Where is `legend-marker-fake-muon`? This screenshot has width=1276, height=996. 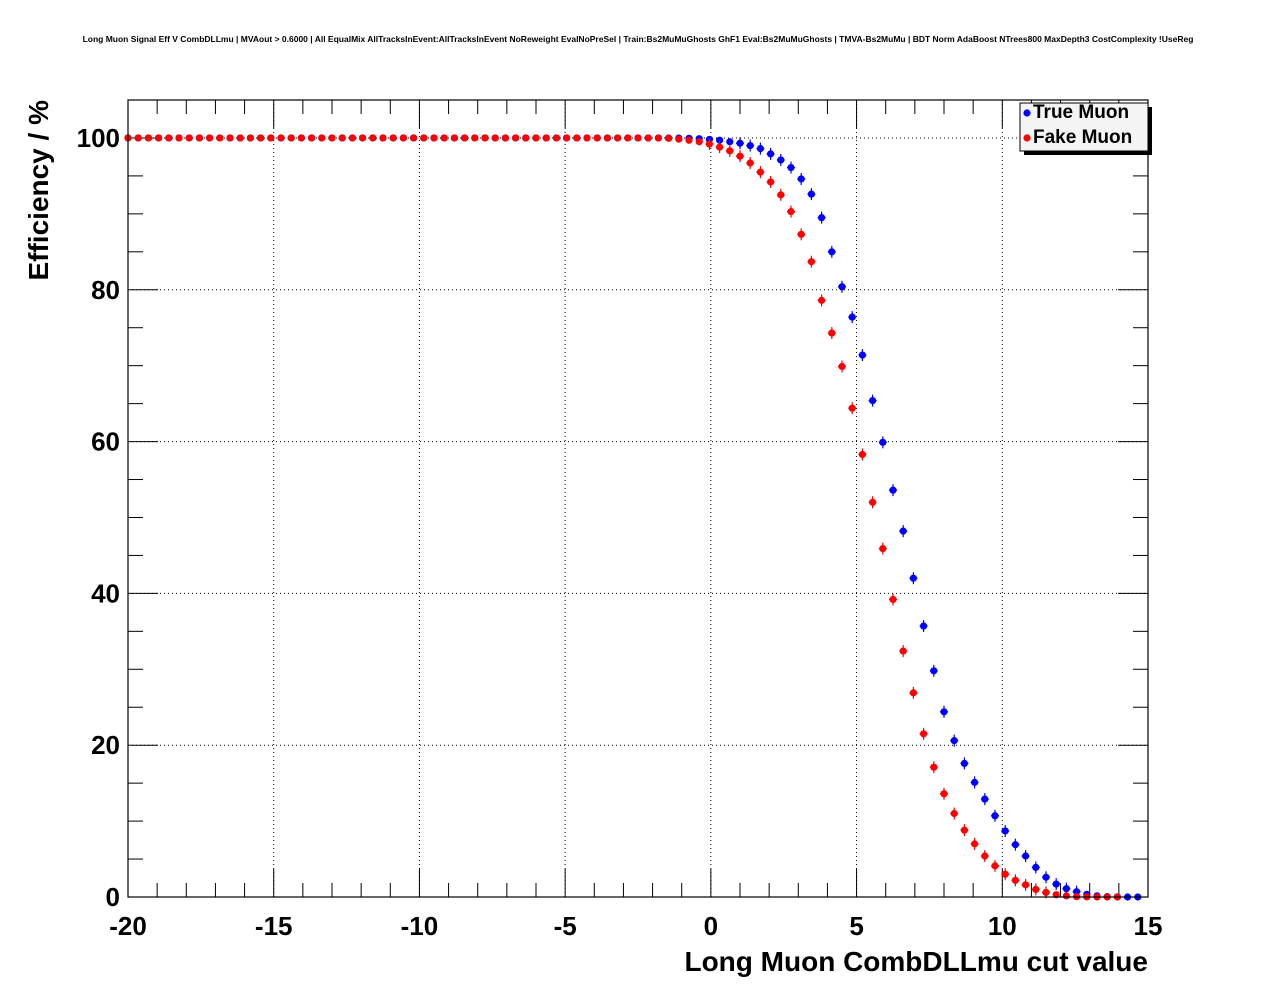 legend-marker-fake-muon is located at coordinates (1027, 138).